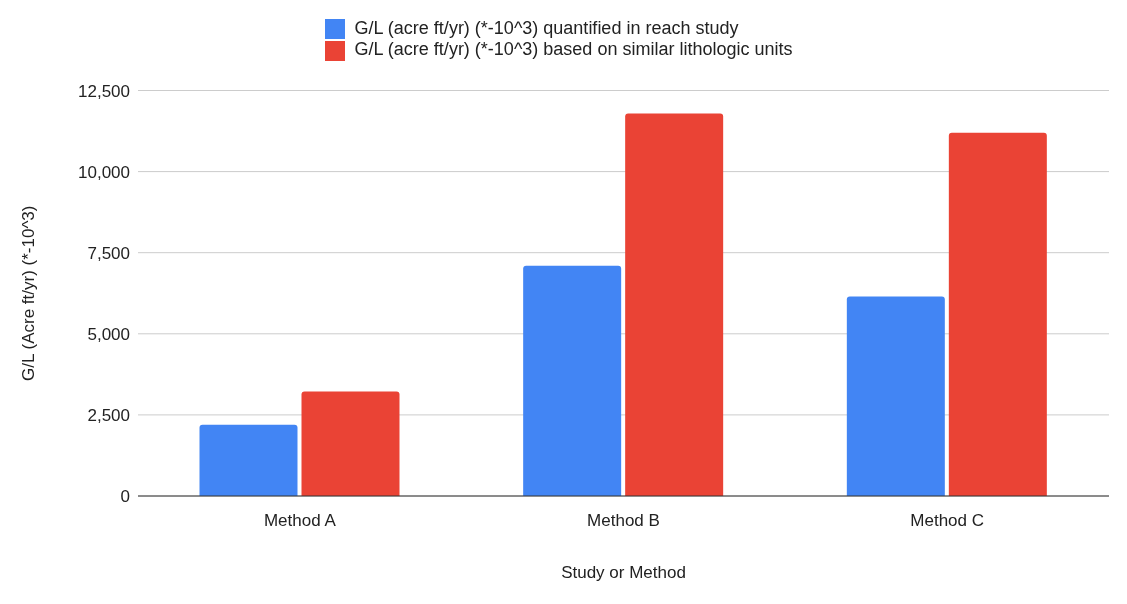 Image resolution: width=1127 pixels, height=604 pixels. Describe the element at coordinates (623, 572) in the screenshot. I see `x-axis-title: Study or Method` at that location.